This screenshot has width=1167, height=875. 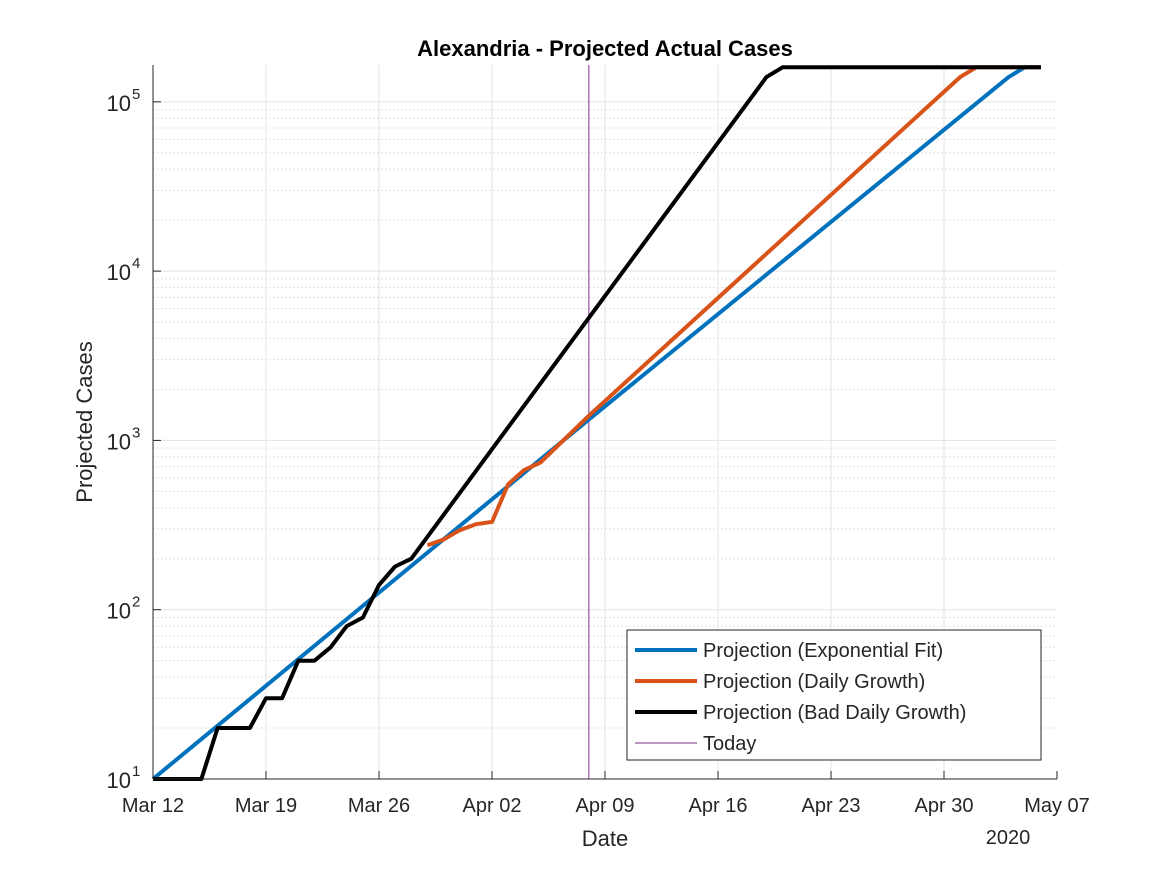 I want to click on y-tick-label-exponent: 4, so click(x=136, y=263).